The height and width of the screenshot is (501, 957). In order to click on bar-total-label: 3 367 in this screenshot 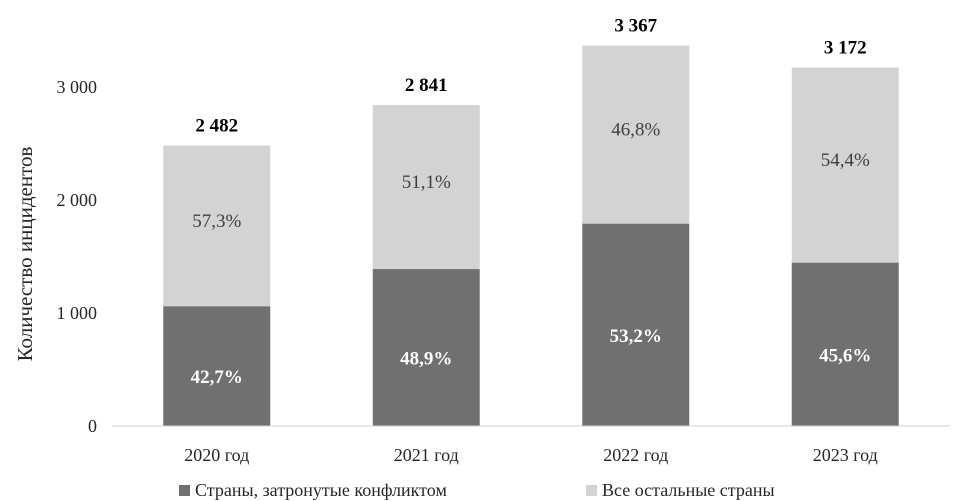, I will do `click(635, 26)`.